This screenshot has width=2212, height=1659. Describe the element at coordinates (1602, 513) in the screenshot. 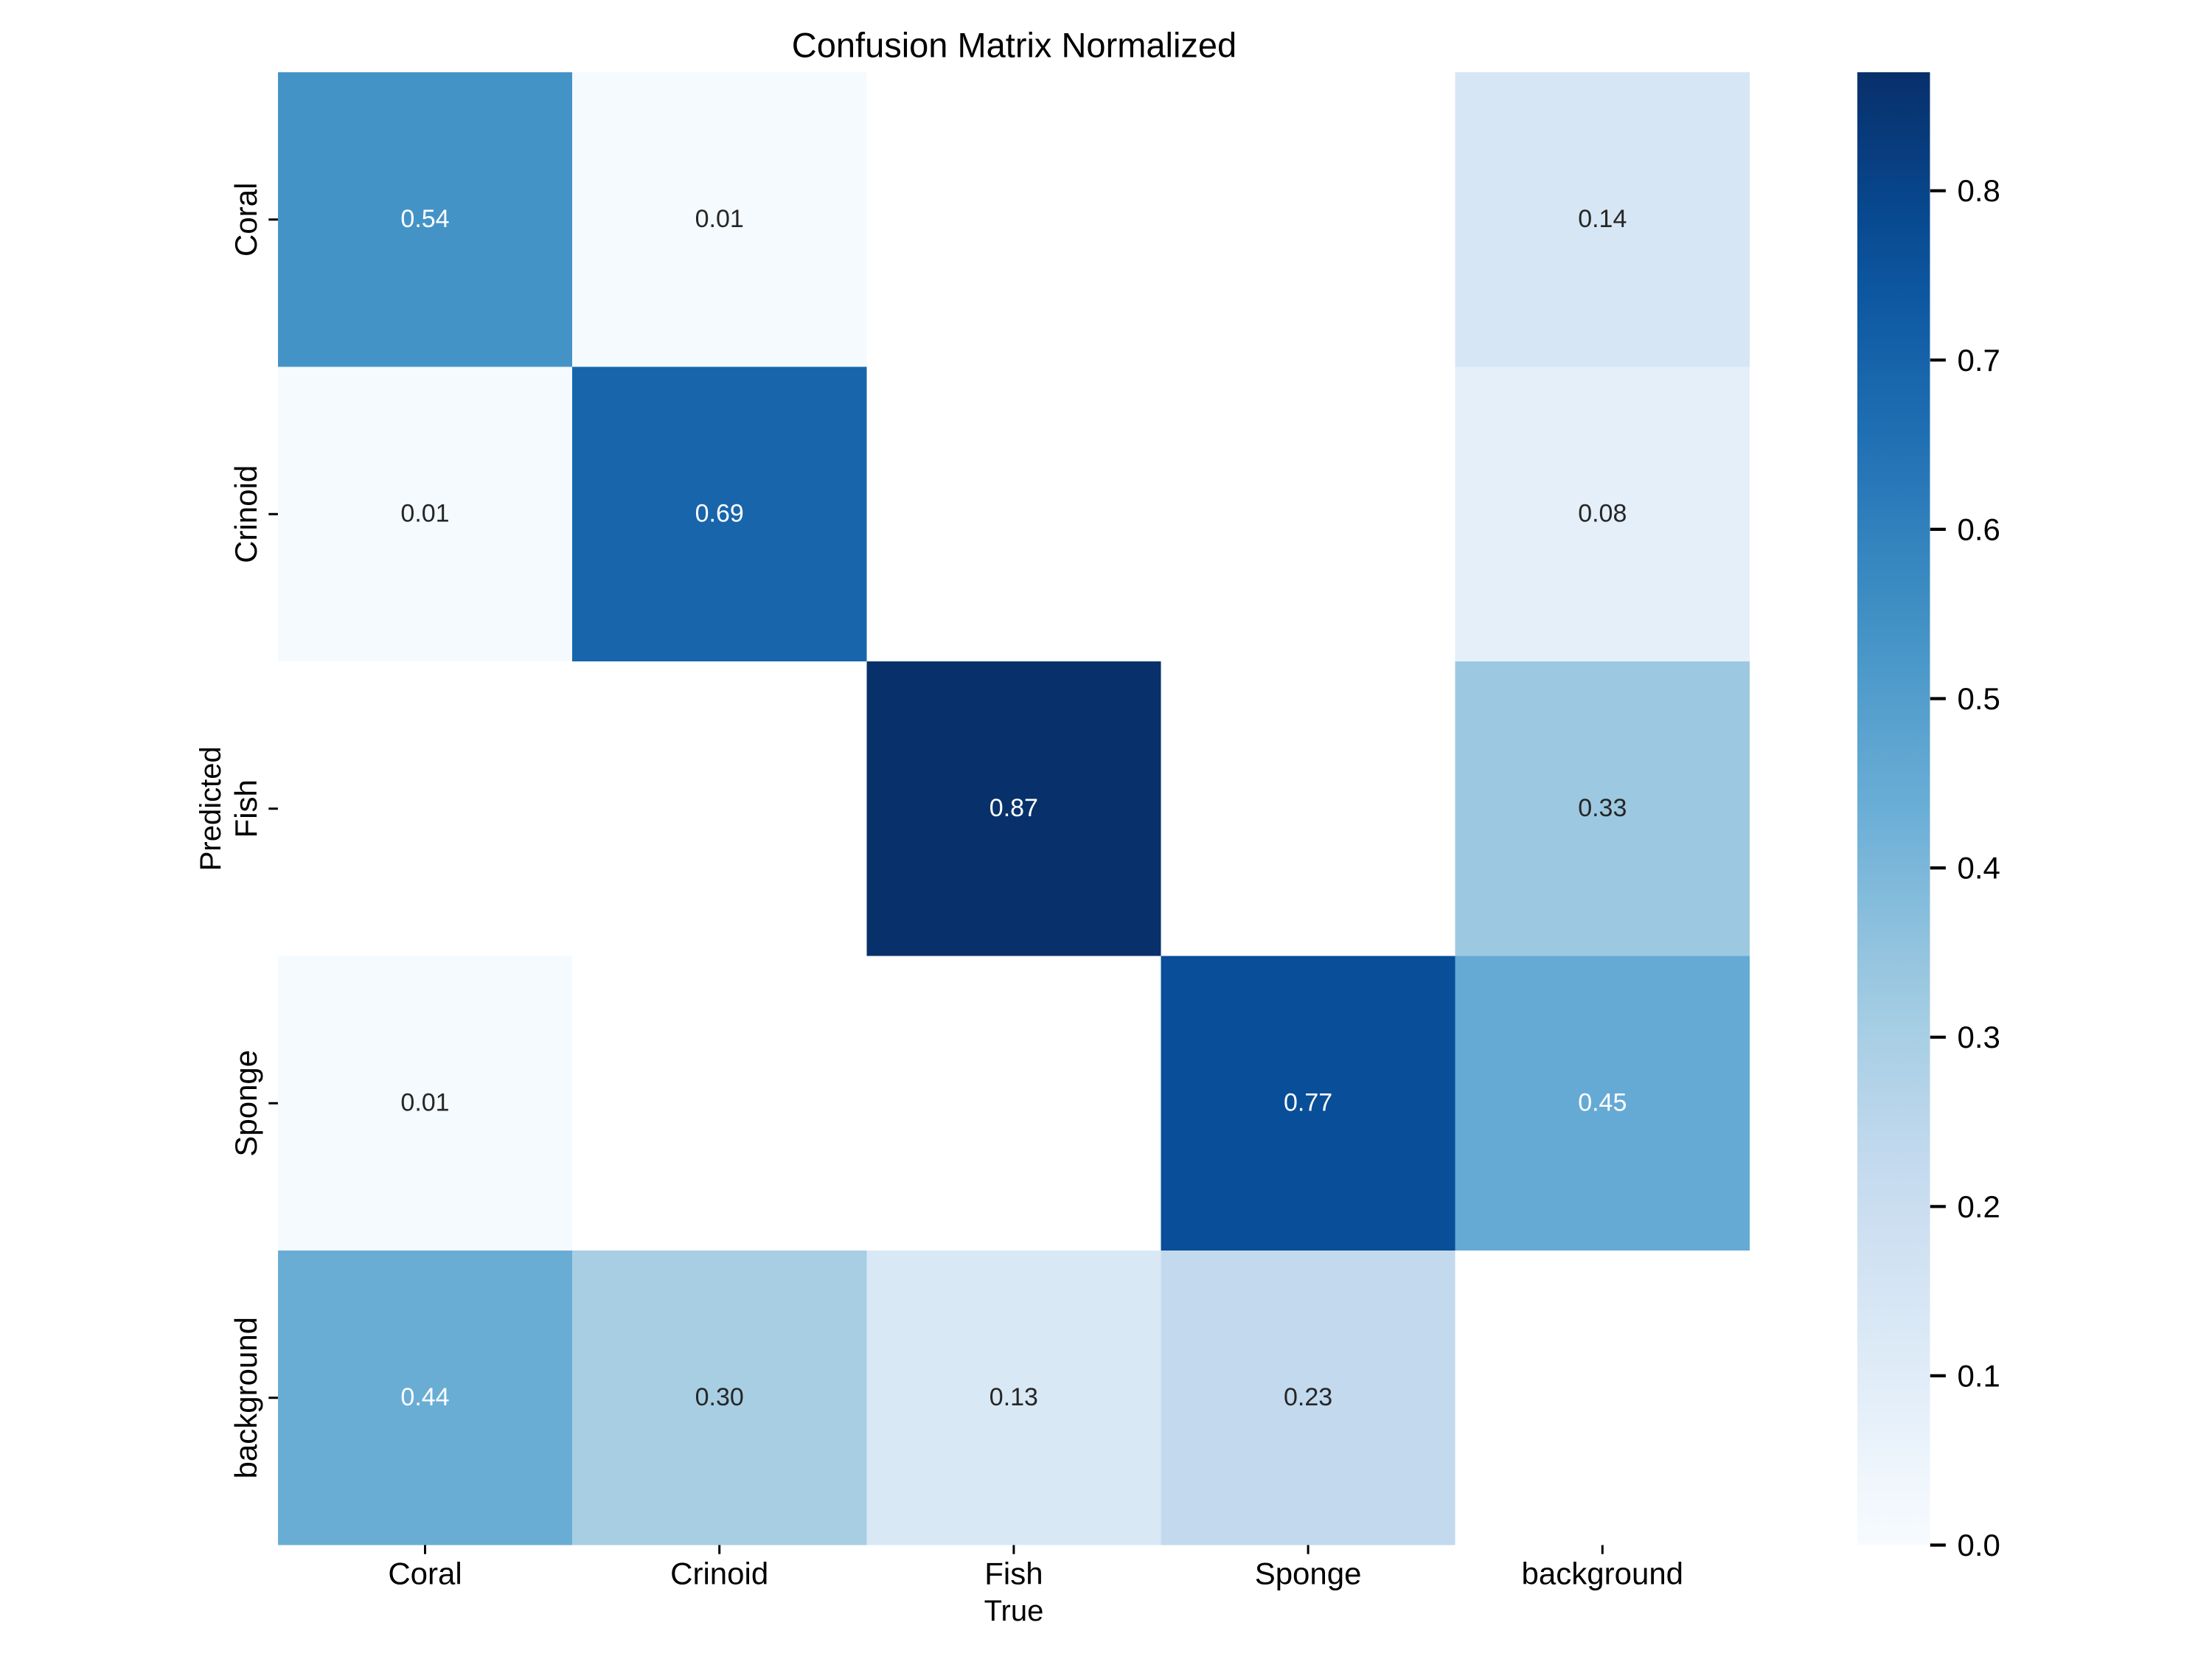

I see `svg-text: 0.08` at that location.